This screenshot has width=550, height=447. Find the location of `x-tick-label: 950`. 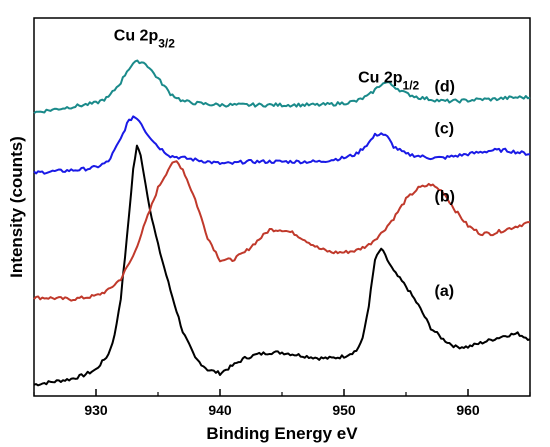

x-tick-label: 950 is located at coordinates (344, 410).